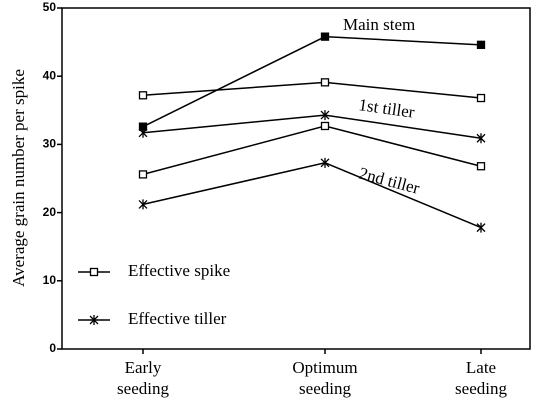 The width and height of the screenshot is (536, 409). I want to click on y-axis-label: Average grain number per spike, so click(18, 178).